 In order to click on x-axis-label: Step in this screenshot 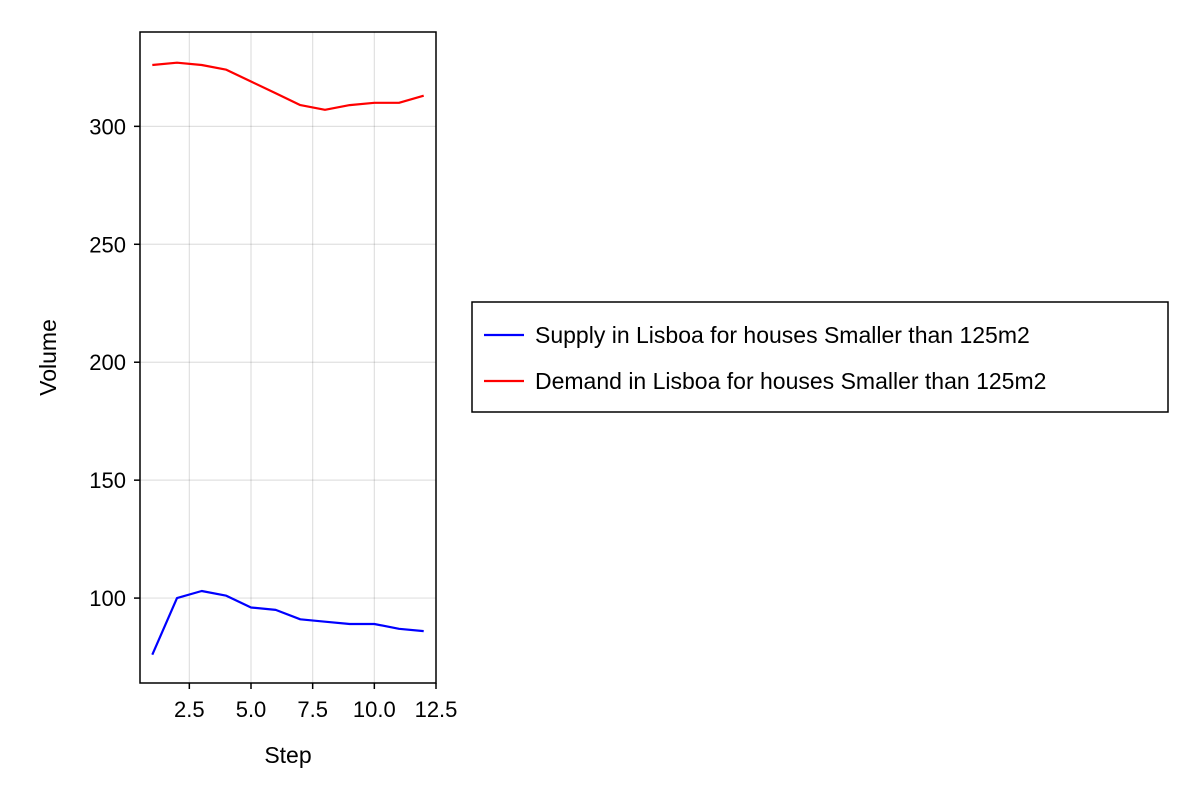, I will do `click(287, 755)`.